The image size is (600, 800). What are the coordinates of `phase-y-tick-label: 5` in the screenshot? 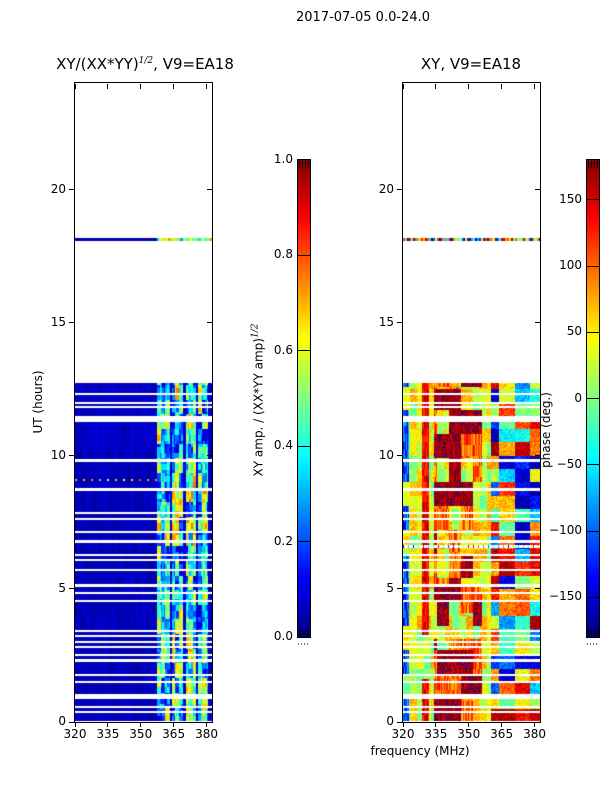 It's located at (390, 587).